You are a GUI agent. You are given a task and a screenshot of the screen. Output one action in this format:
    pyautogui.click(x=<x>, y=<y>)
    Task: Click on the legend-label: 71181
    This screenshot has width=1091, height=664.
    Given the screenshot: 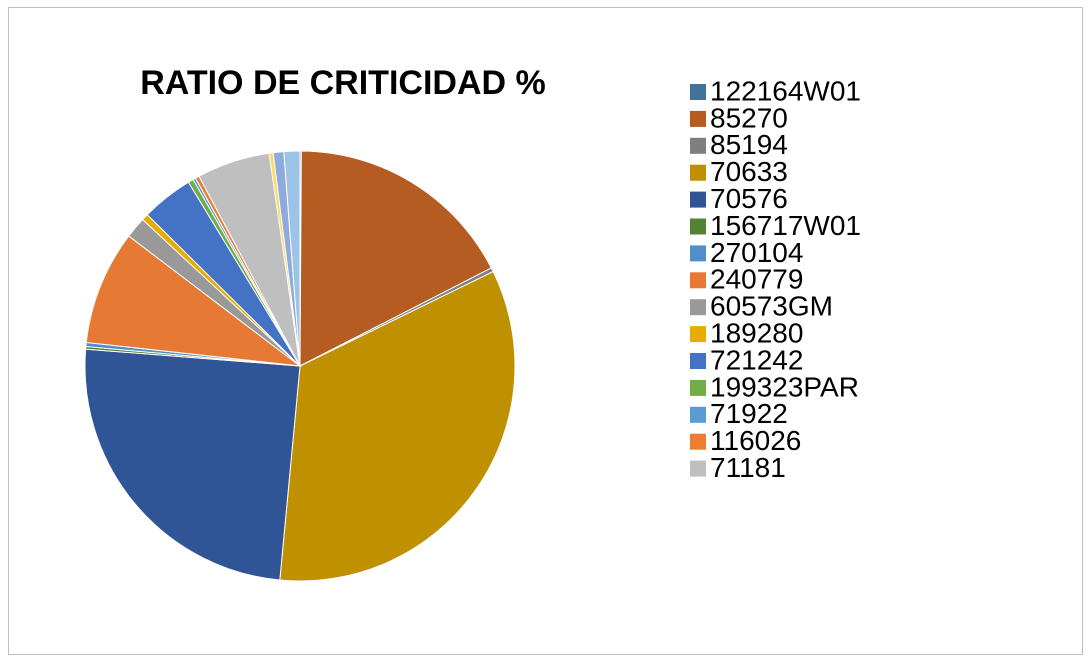 What is the action you would take?
    pyautogui.click(x=748, y=467)
    